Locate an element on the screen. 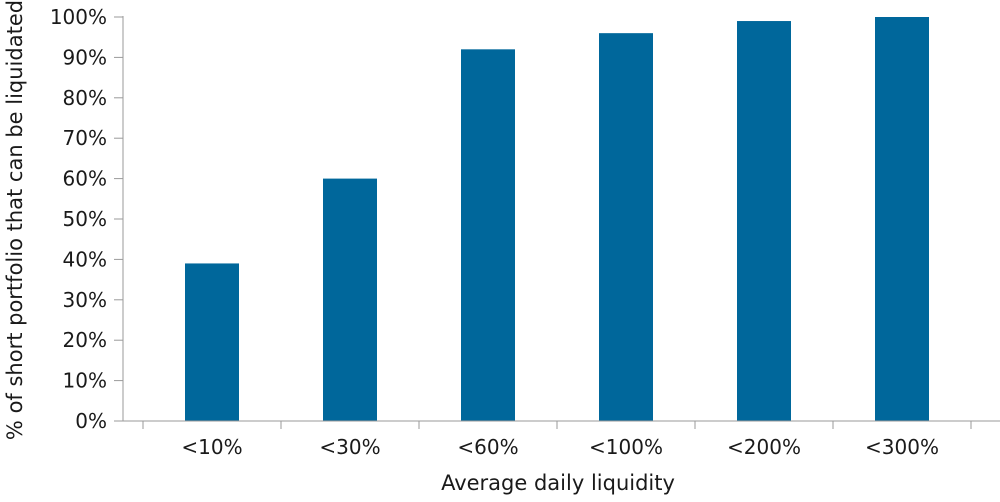  y-tick-label: 50% is located at coordinates (85, 219).